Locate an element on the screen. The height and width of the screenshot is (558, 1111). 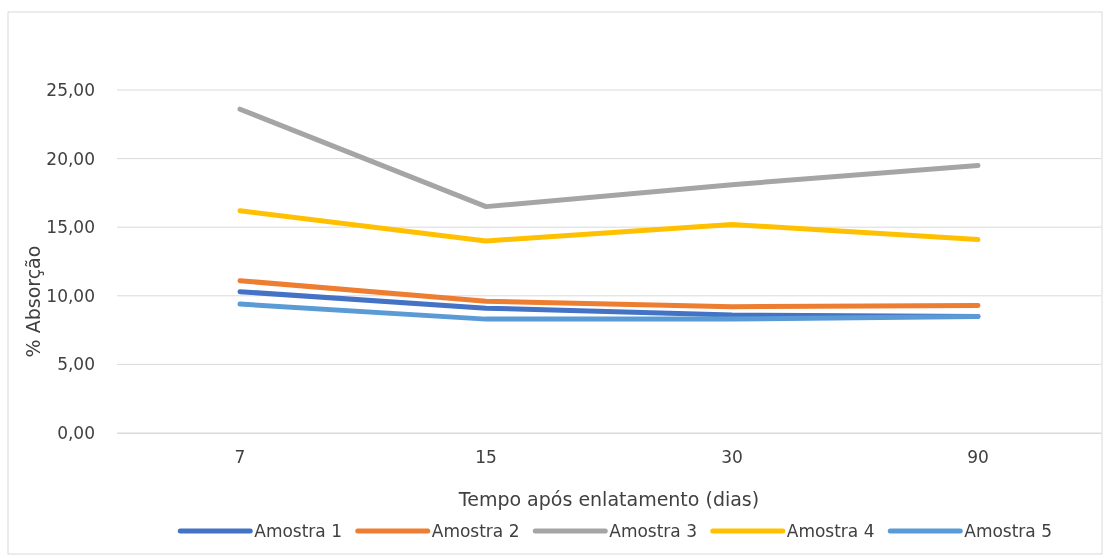
y-tick-label: 5,00 is located at coordinates (76, 364).